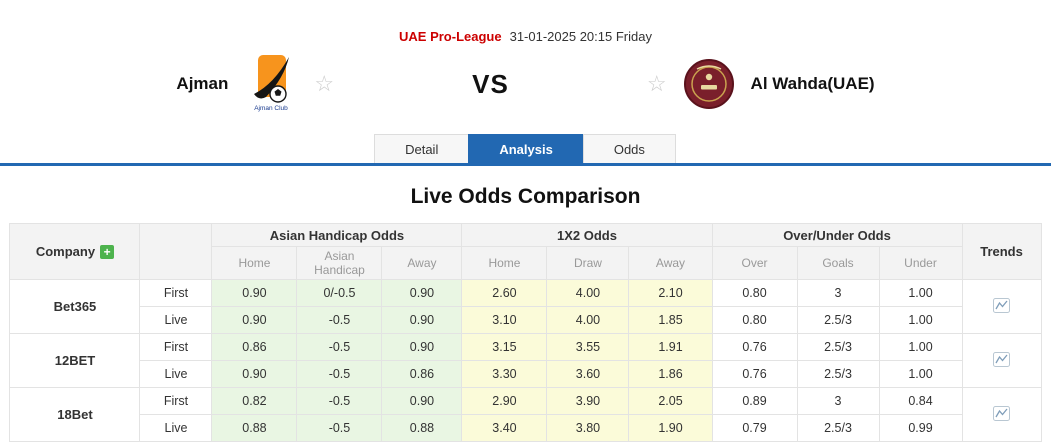 This screenshot has height=444, width=1051. I want to click on match-datetime: 31-01-2025 20:15 Friday, so click(580, 36).